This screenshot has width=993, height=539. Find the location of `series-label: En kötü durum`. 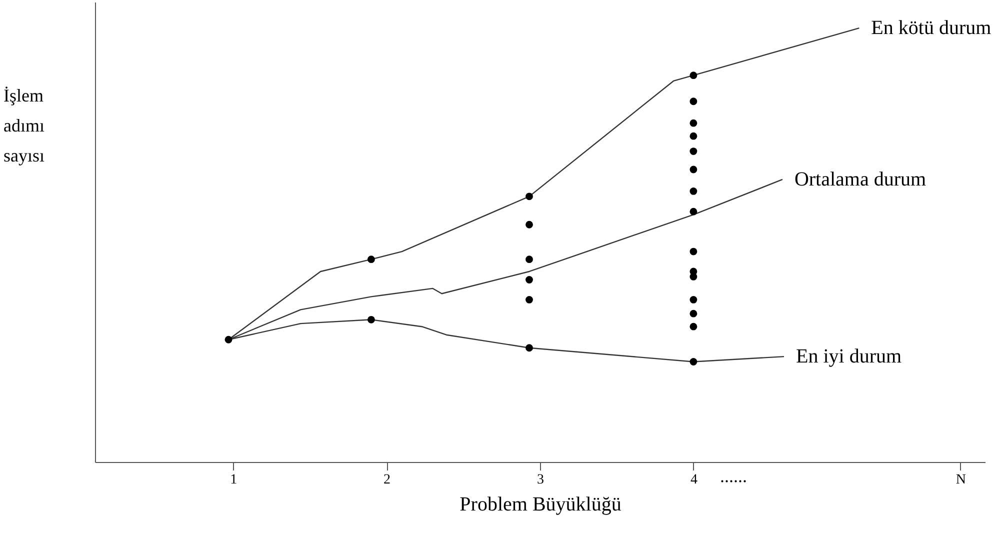

series-label: En kötü durum is located at coordinates (931, 28).